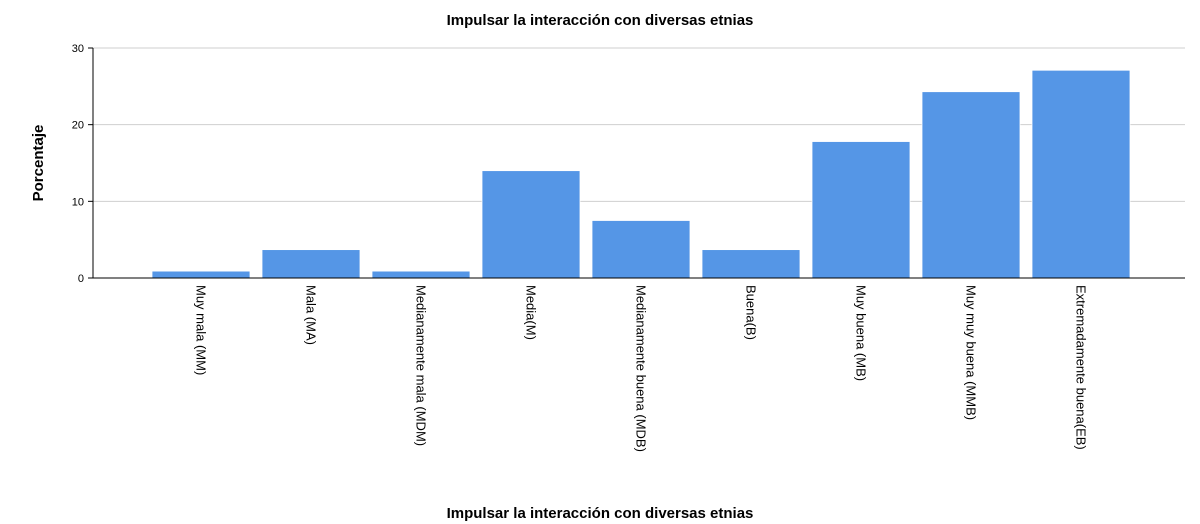 The width and height of the screenshot is (1200, 524). I want to click on y-axis-label: Porcentaje, so click(38, 163).